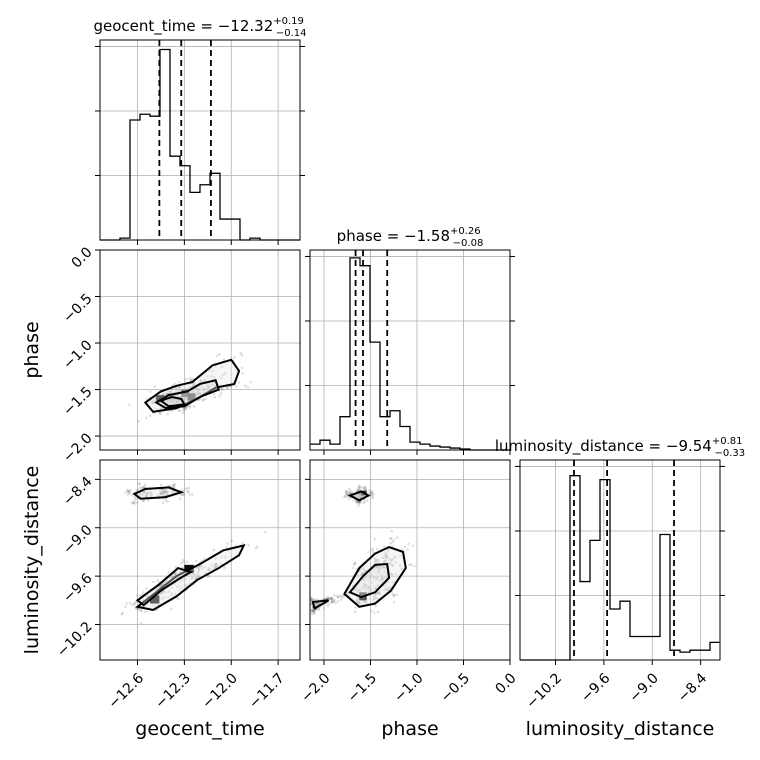 The image size is (760, 760). Describe the element at coordinates (32, 560) in the screenshot. I see `y-axis-label: luminosity_distance` at that location.